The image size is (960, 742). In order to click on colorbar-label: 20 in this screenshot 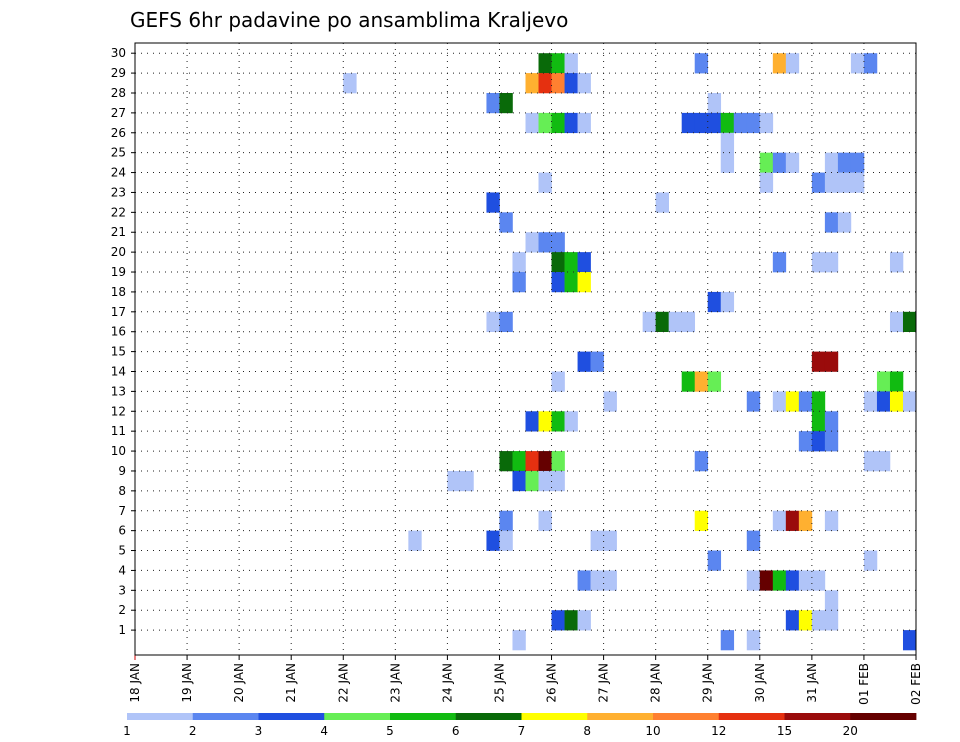, I will do `click(850, 731)`.